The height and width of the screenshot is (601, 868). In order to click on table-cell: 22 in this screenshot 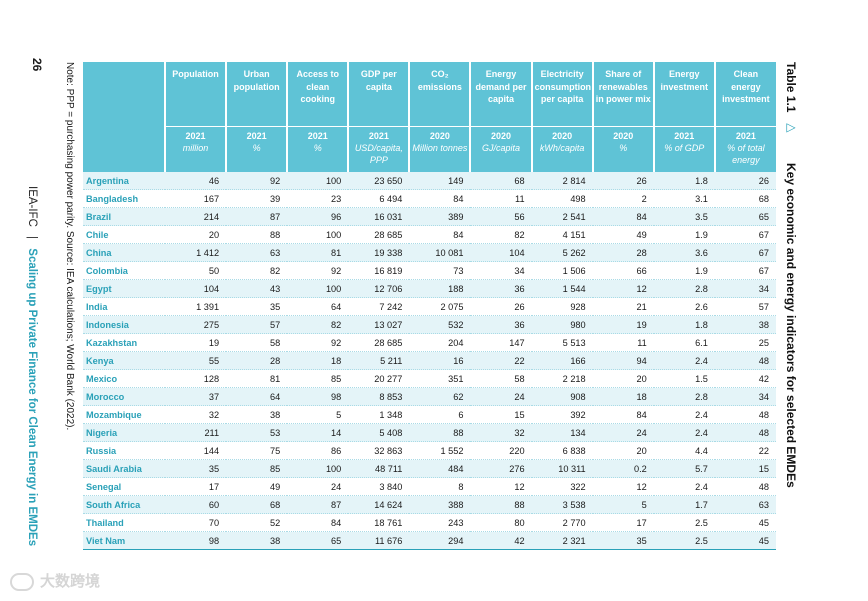, I will do `click(745, 450)`.